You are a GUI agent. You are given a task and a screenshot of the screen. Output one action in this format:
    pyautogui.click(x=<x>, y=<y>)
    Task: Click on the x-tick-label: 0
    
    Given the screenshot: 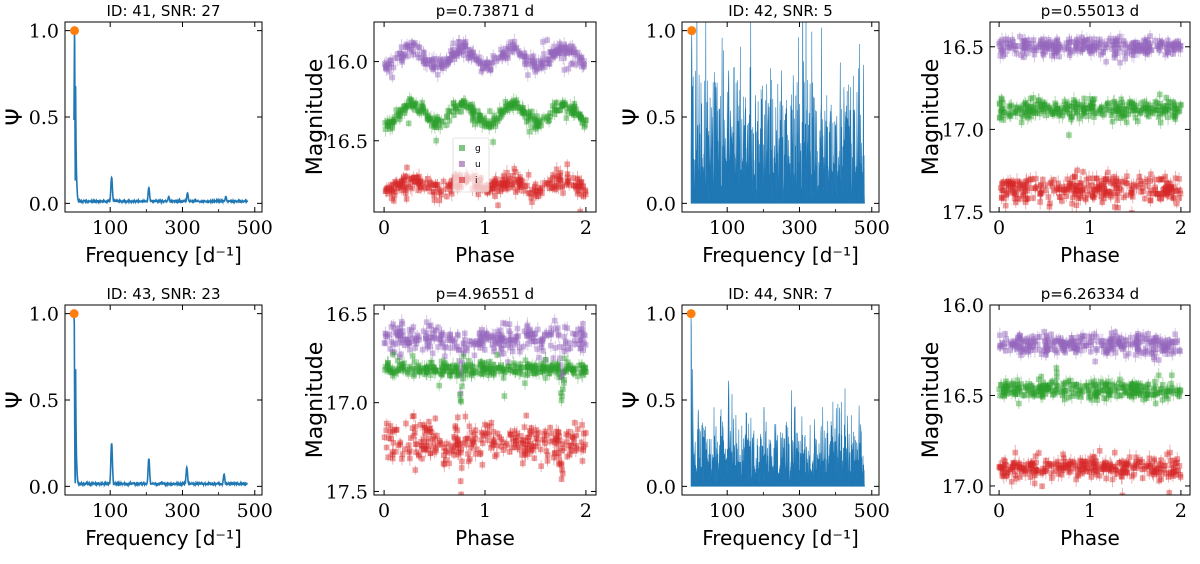 What is the action you would take?
    pyautogui.click(x=999, y=511)
    